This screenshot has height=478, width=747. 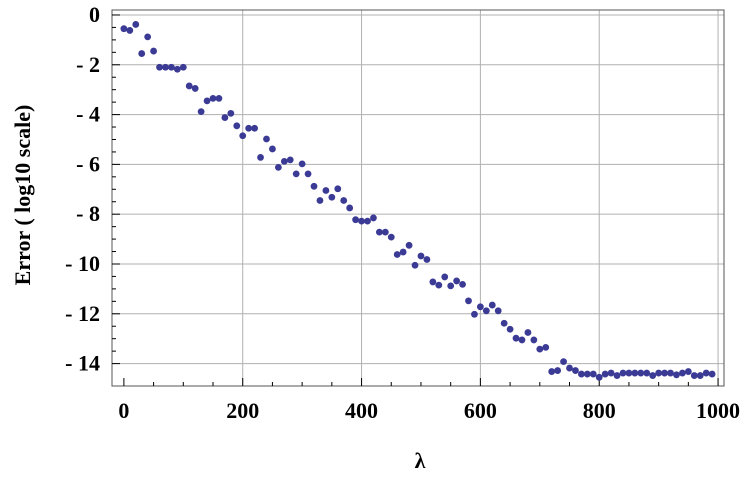 What do you see at coordinates (94, 14) in the screenshot?
I see `y-tick-label: 0` at bounding box center [94, 14].